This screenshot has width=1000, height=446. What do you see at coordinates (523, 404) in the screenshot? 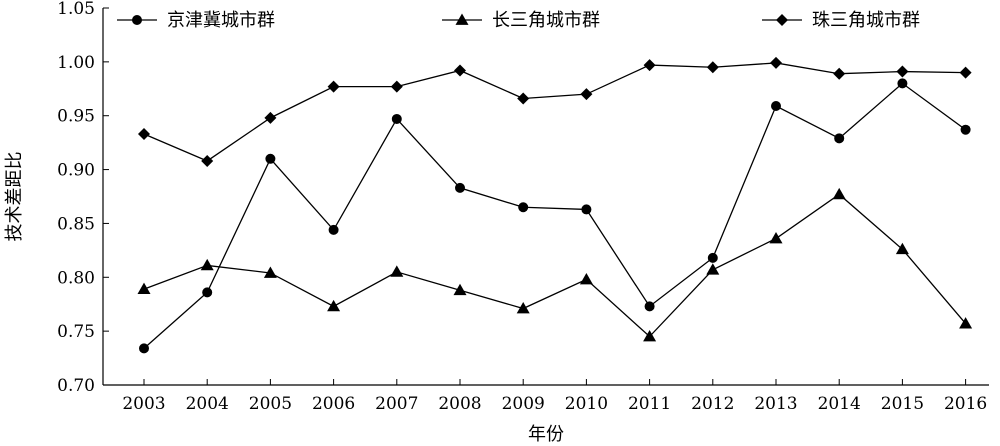
I see `x-tick-label: 2009` at bounding box center [523, 404].